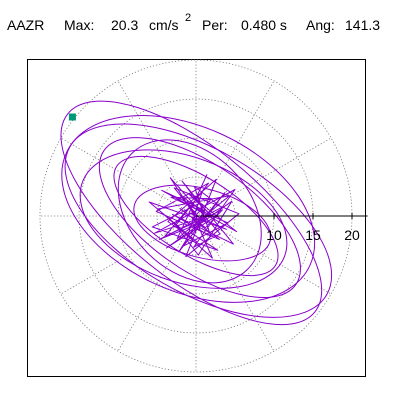 Image resolution: width=400 pixels, height=400 pixels. I want to click on radial-tick-label: 15, so click(313, 235).